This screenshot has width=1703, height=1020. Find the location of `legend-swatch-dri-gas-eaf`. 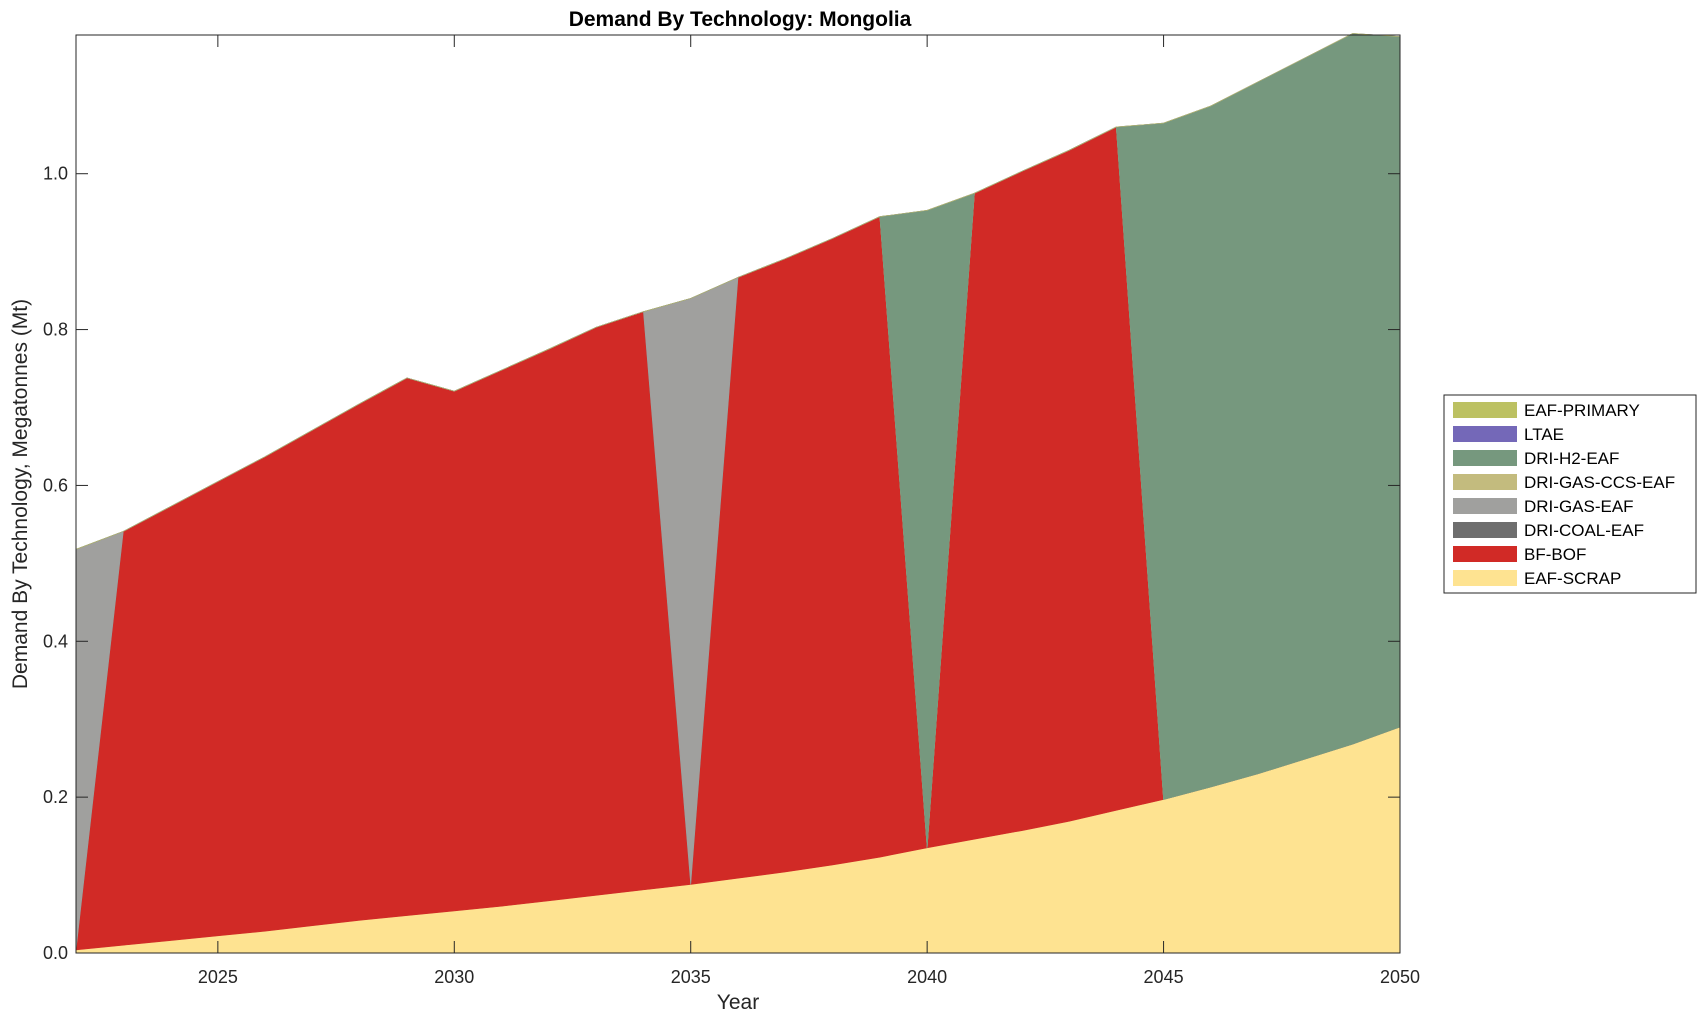

legend-swatch-dri-gas-eaf is located at coordinates (1485, 506).